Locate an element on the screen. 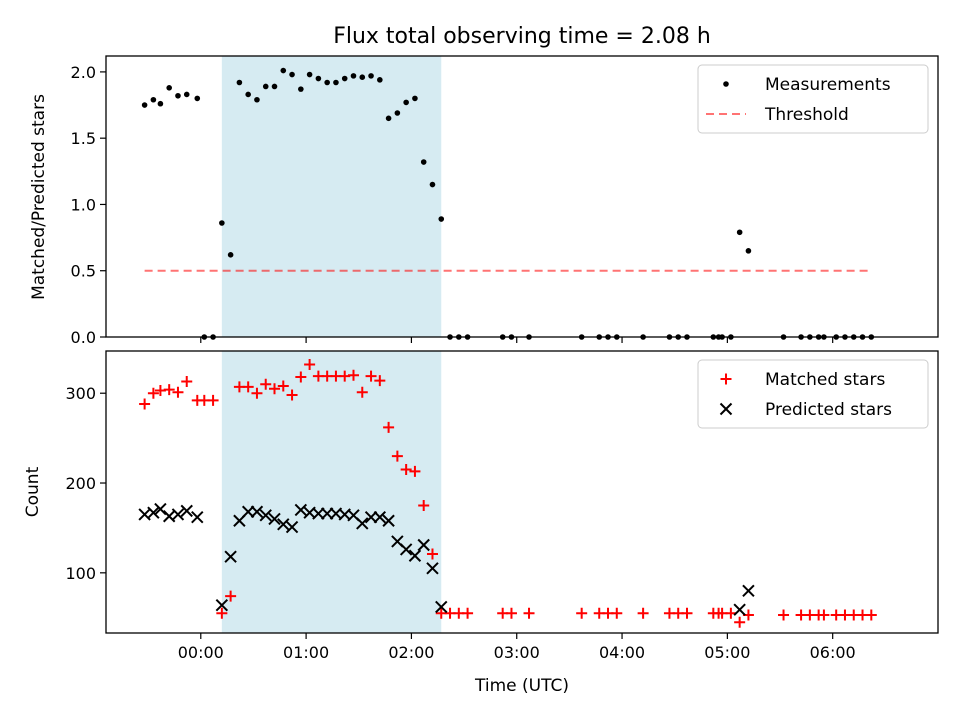  x-tick-label: 06:00 is located at coordinates (833, 652).